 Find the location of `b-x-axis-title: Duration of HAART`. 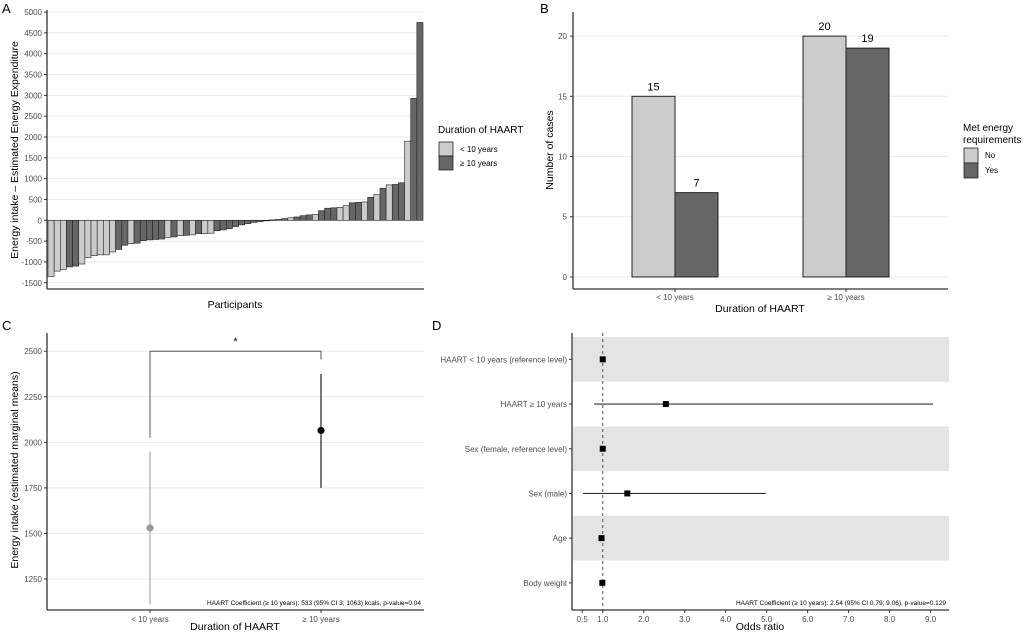

b-x-axis-title: Duration of HAART is located at coordinates (760, 309).